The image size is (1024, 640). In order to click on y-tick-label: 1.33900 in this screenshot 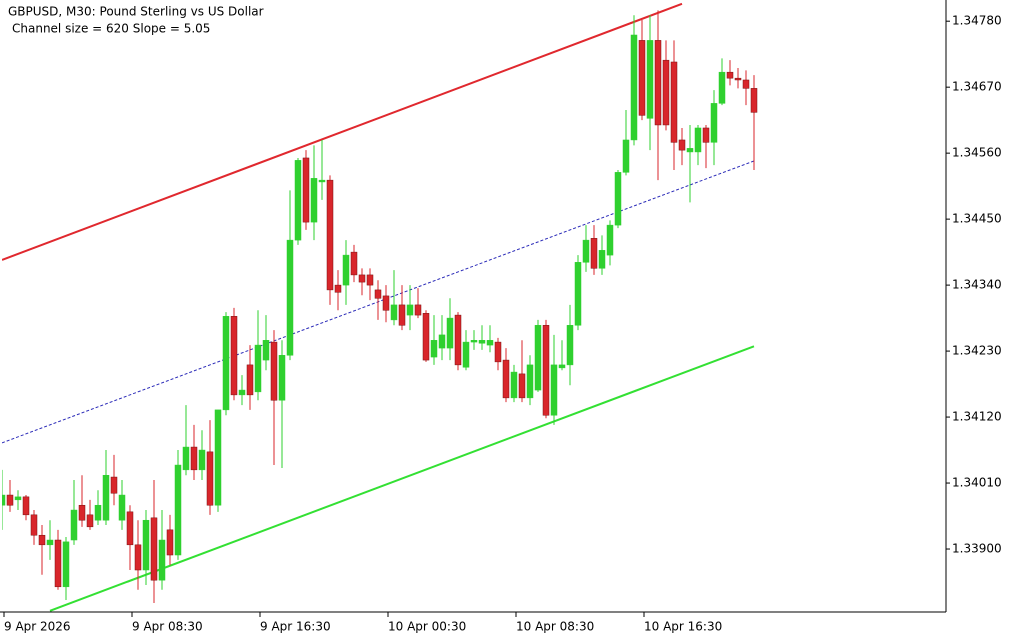, I will do `click(977, 549)`.